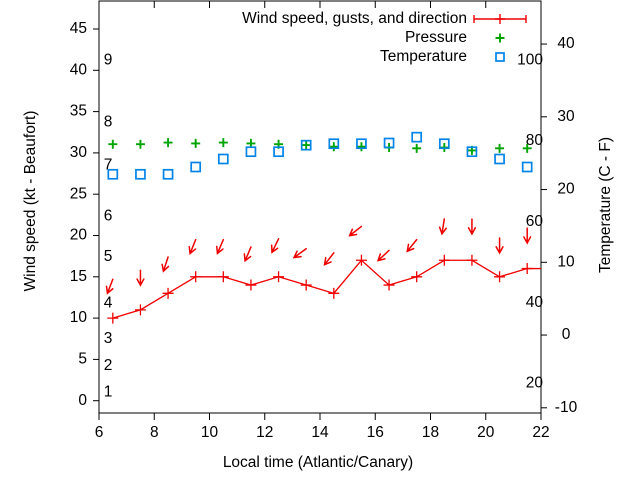 The width and height of the screenshot is (640, 480). I want to click on x-tick-label: 14, so click(320, 432).